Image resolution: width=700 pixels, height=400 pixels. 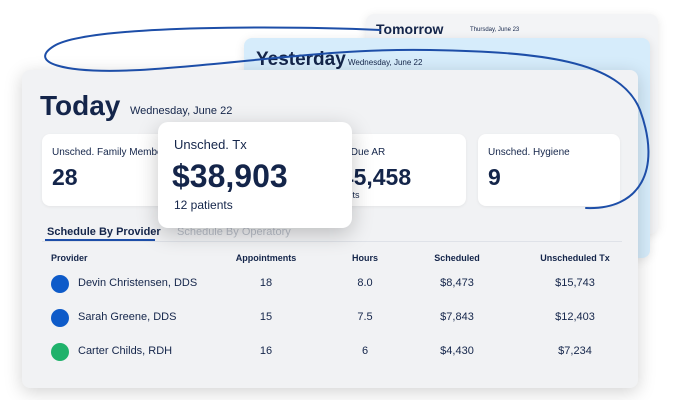 What do you see at coordinates (104, 232) in the screenshot?
I see `tab-schedule-by-provider: Schedule By Provider` at bounding box center [104, 232].